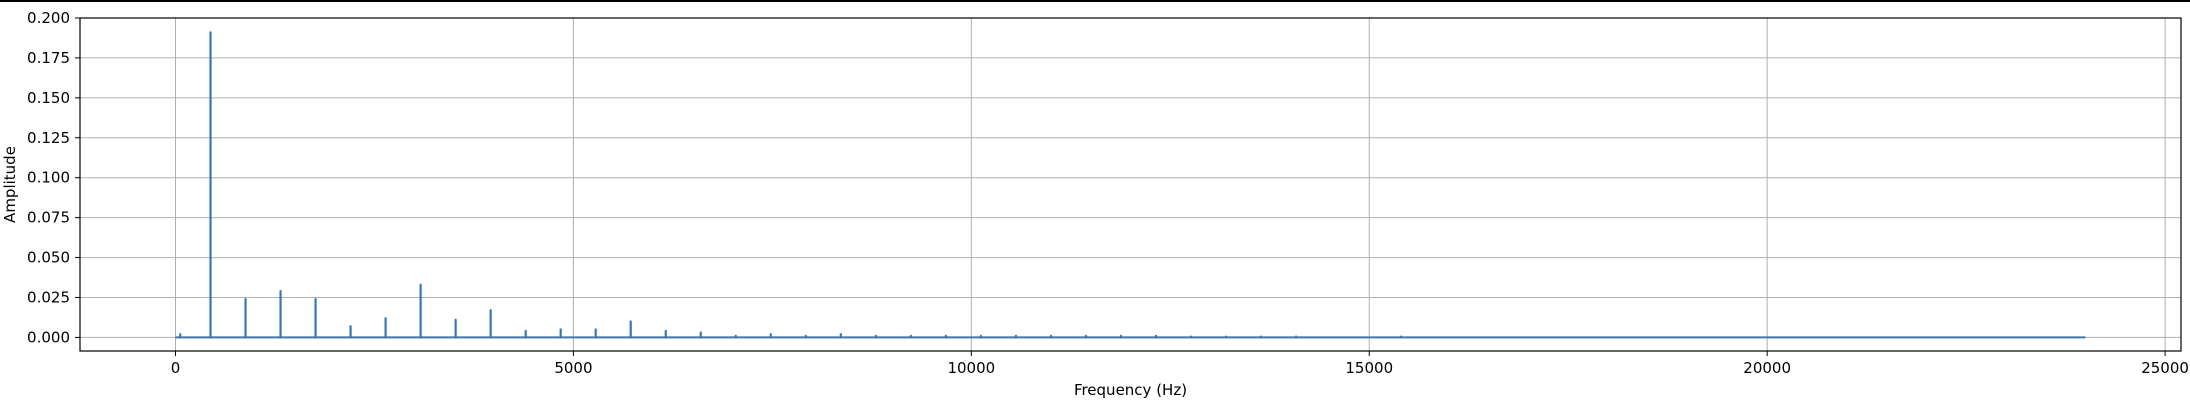 The image size is (2190, 406). What do you see at coordinates (48, 178) in the screenshot?
I see `y-tick-label: 0.100` at bounding box center [48, 178].